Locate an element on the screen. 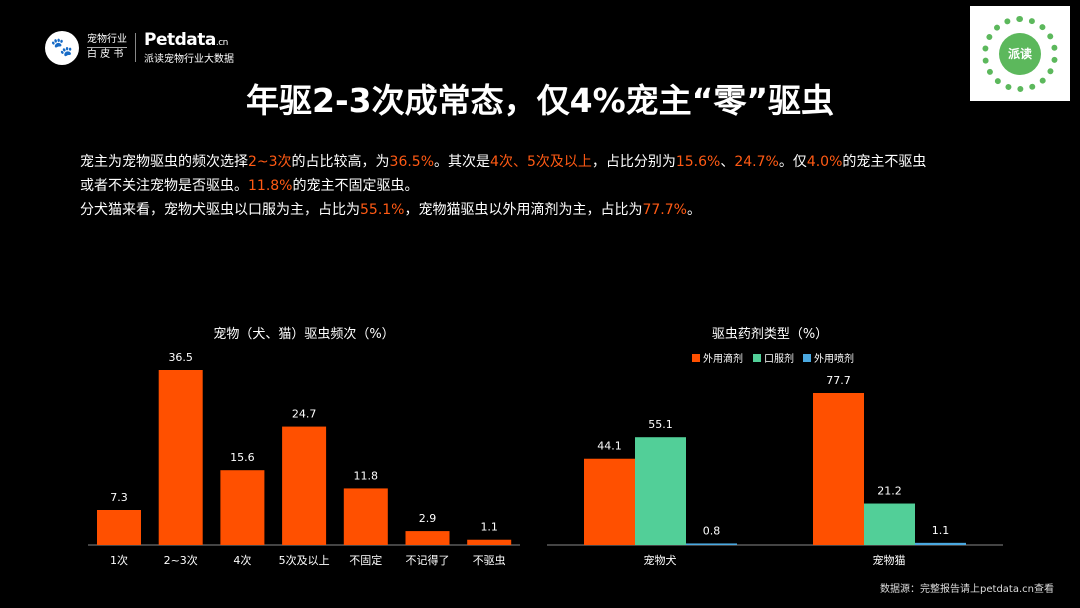 This screenshot has height=608, width=1080. data-label: 55.1 is located at coordinates (660, 424).